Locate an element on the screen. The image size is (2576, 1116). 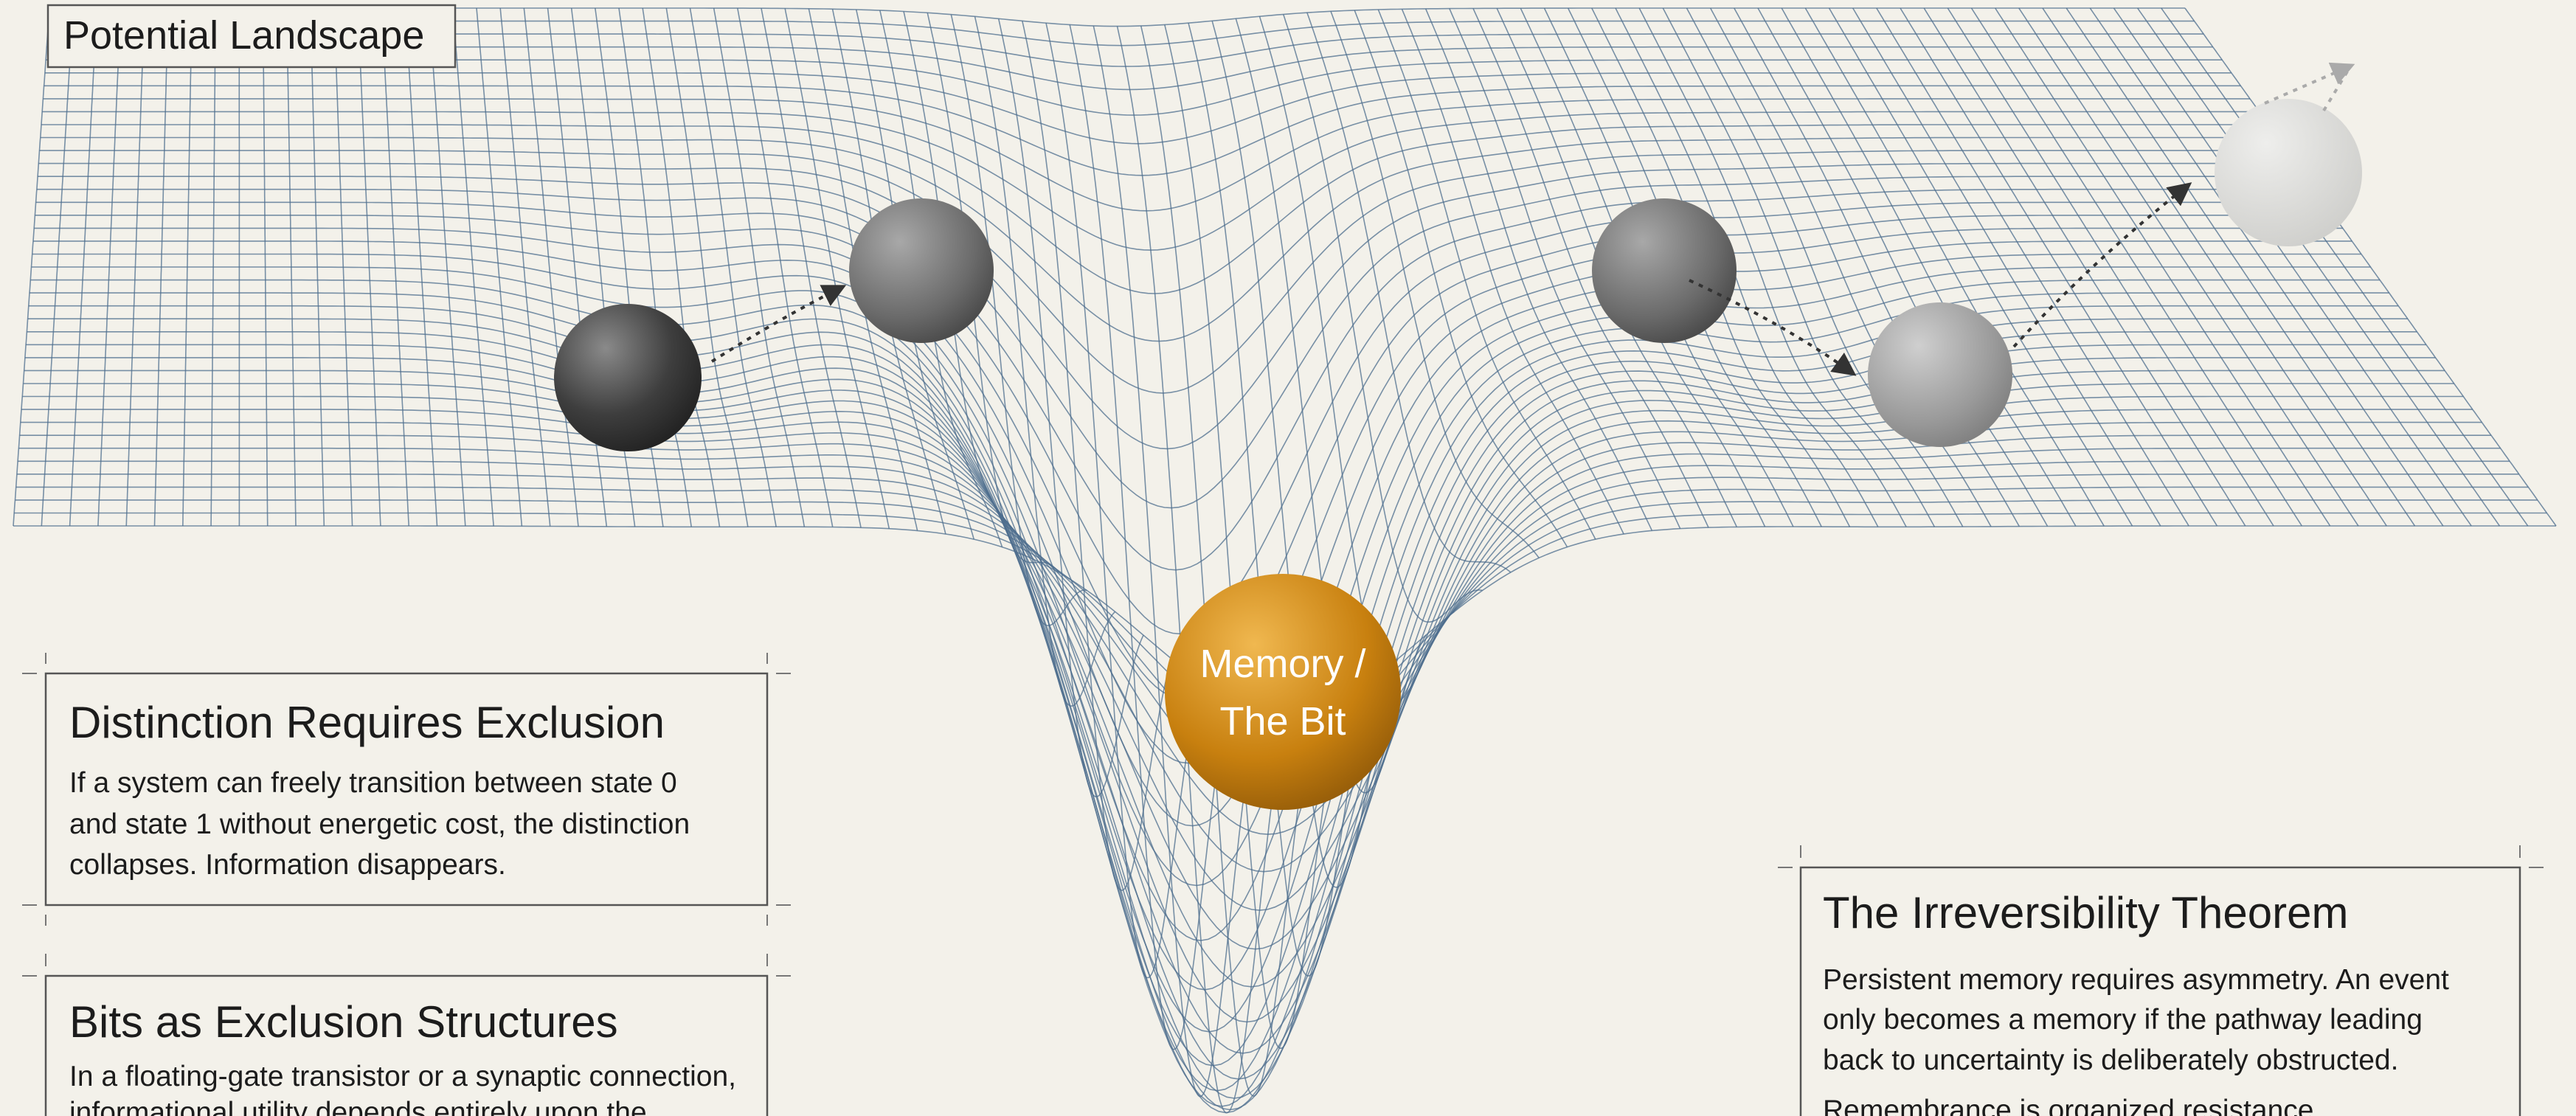
title: Potential Landscape is located at coordinates (244, 35).